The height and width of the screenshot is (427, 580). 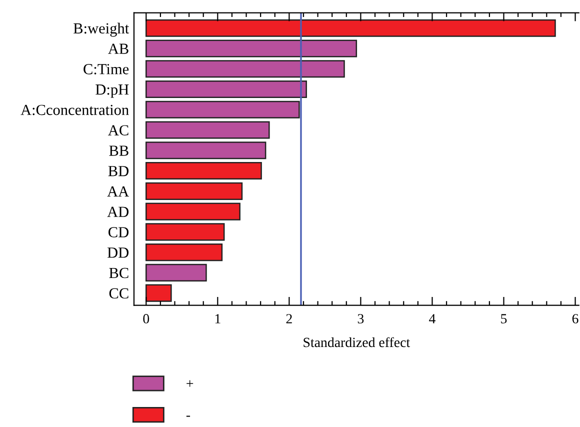 What do you see at coordinates (575, 319) in the screenshot?
I see `x-tick-label: 6` at bounding box center [575, 319].